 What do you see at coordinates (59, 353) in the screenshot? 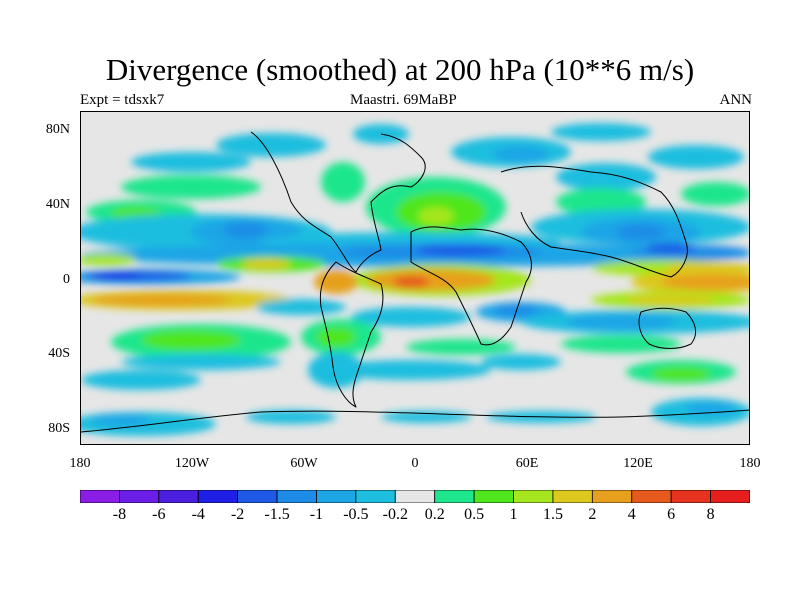
I see `lat-tick-40s: 40S` at bounding box center [59, 353].